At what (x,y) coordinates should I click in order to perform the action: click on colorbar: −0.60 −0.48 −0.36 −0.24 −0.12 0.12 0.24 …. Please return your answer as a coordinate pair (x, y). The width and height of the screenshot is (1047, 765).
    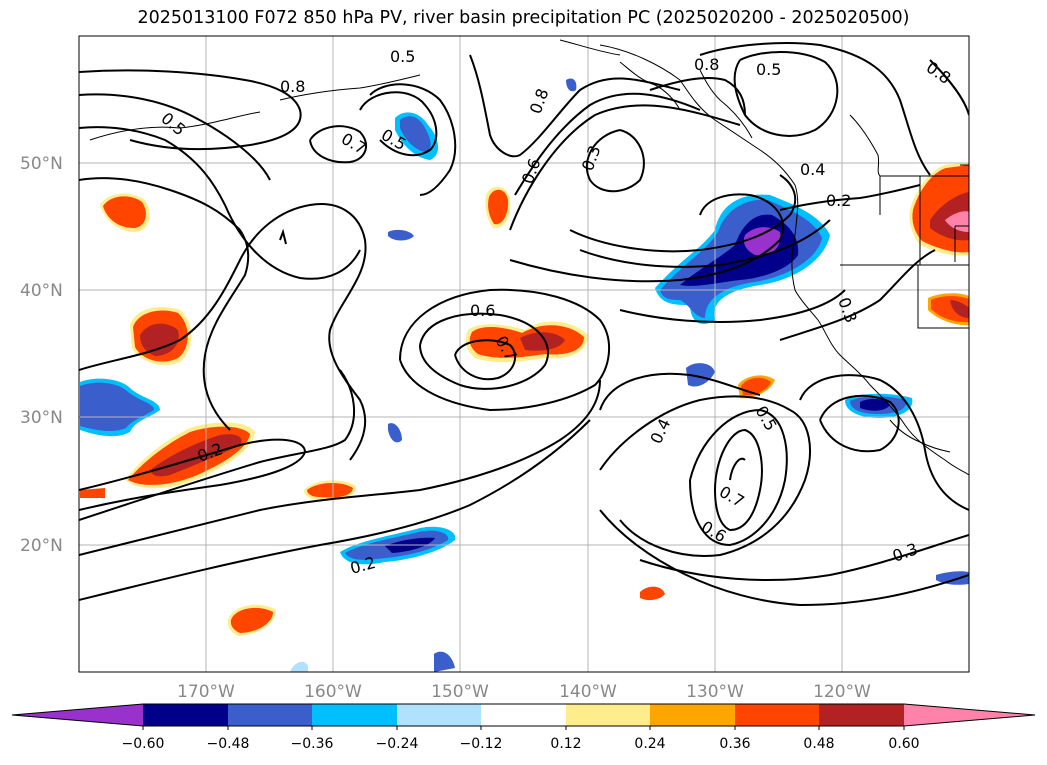
    Looking at the image, I should click on (523, 727).